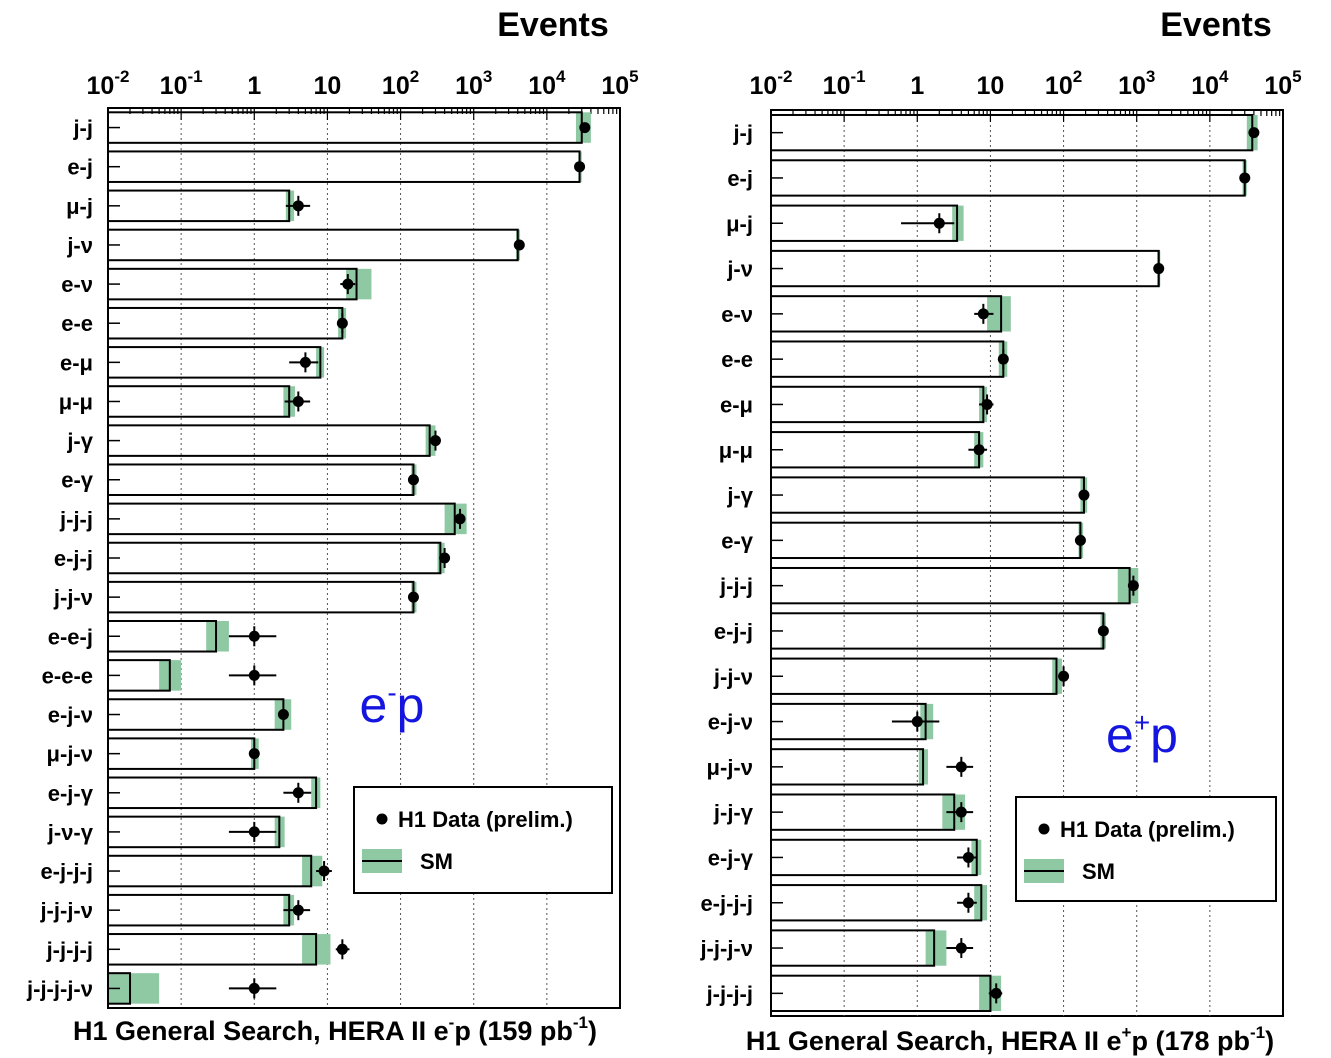 The height and width of the screenshot is (1058, 1331). What do you see at coordinates (76, 401) in the screenshot?
I see `category-label: μ-μ` at bounding box center [76, 401].